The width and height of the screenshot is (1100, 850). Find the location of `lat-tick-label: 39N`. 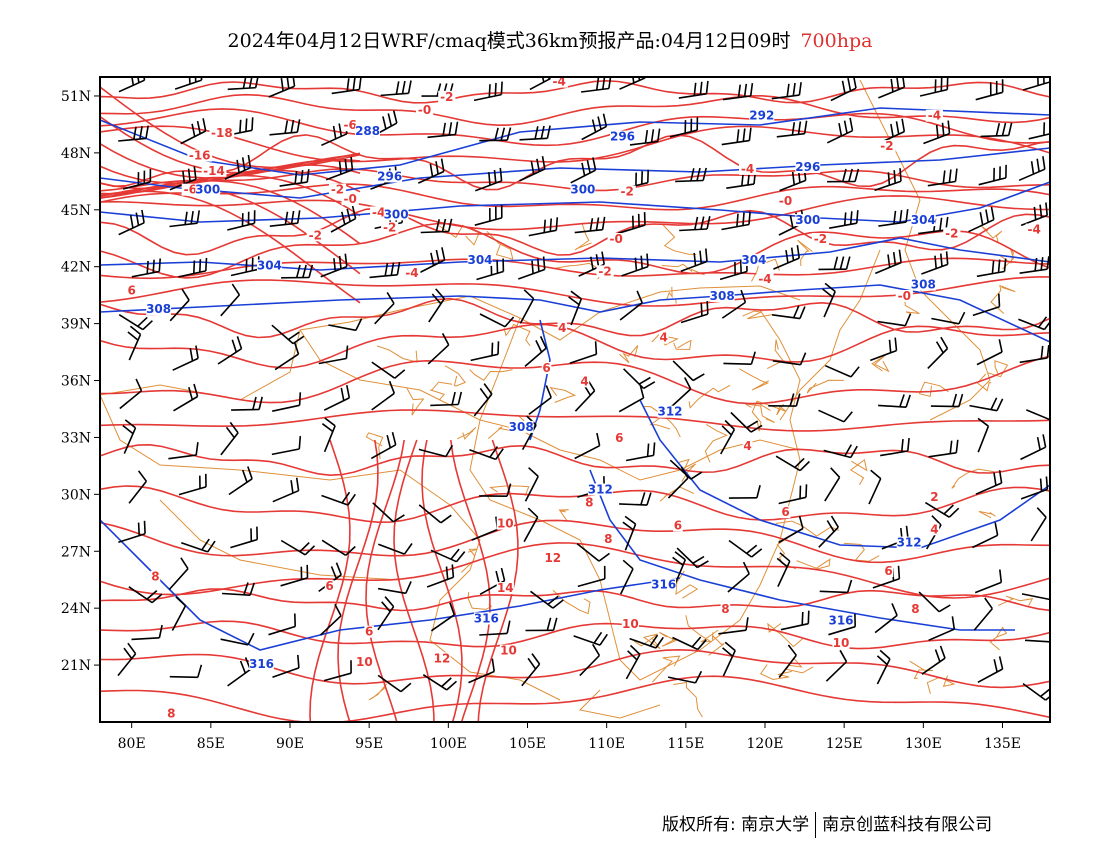

lat-tick-label: 39N is located at coordinates (76, 325).